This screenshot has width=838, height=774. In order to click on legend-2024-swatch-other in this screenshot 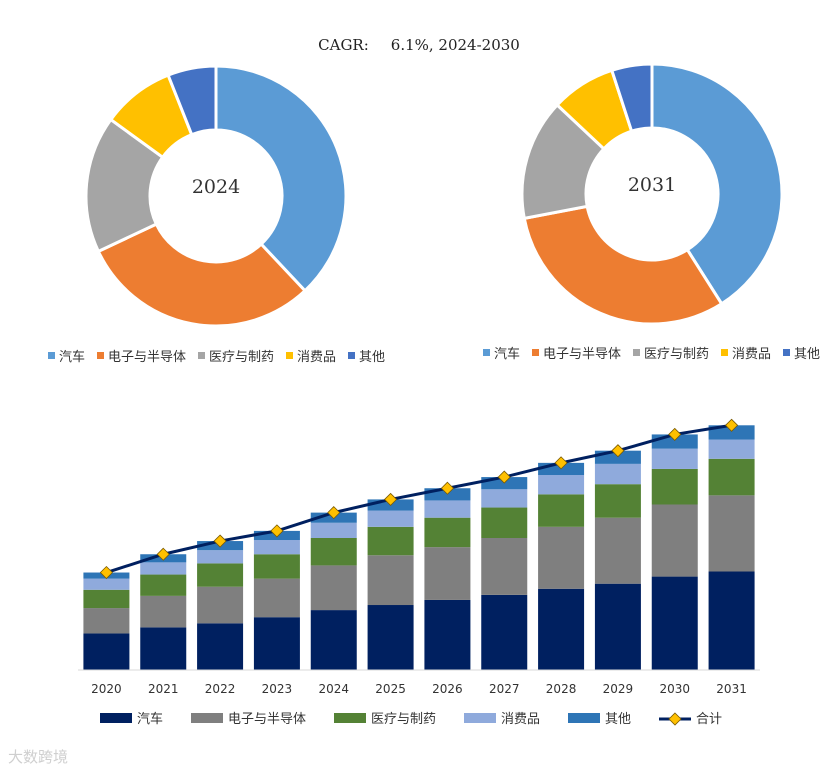, I will do `click(351, 355)`.